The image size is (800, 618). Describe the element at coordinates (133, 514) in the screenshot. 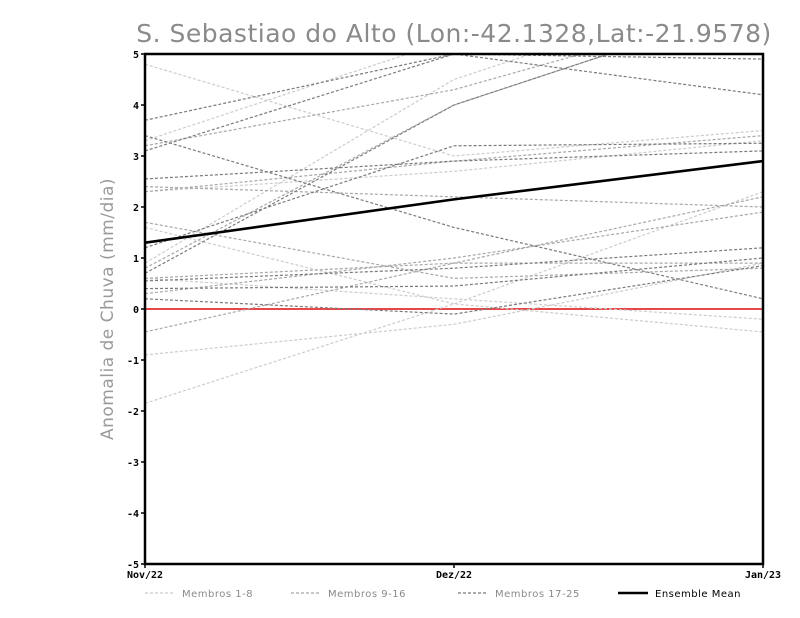

I see `y-tick-label: -4` at that location.